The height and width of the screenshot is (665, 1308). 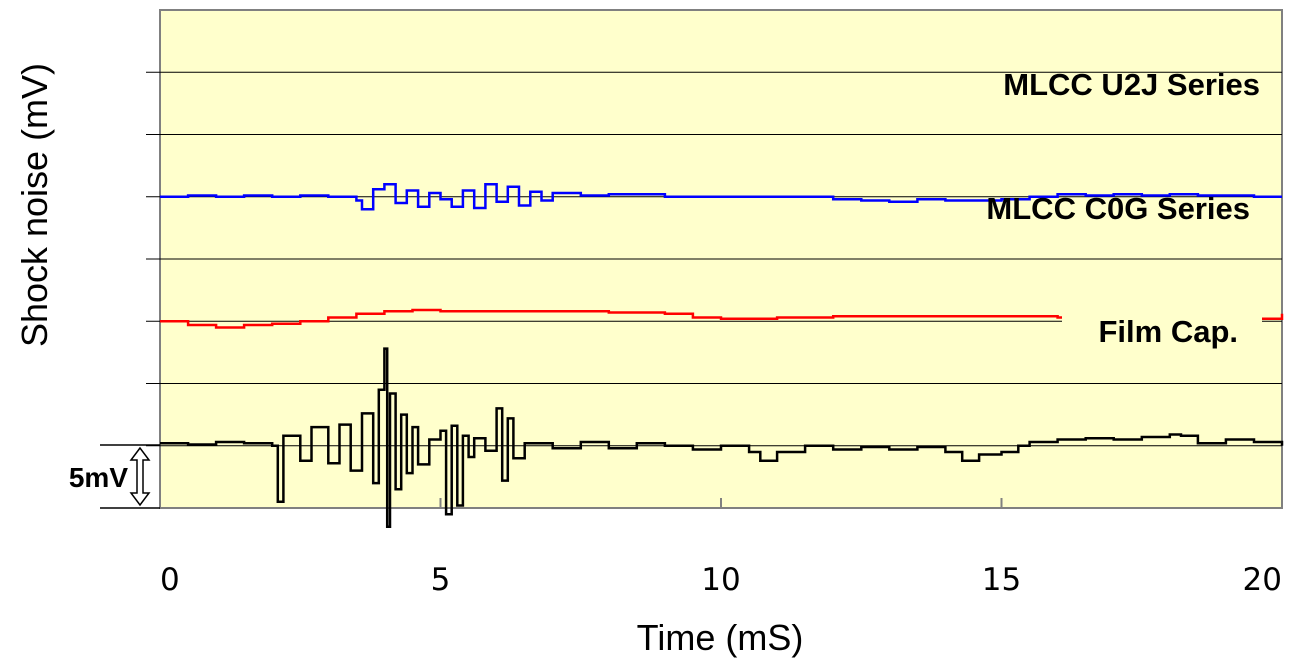 I want to click on x-tick-label: 0, so click(x=170, y=580).